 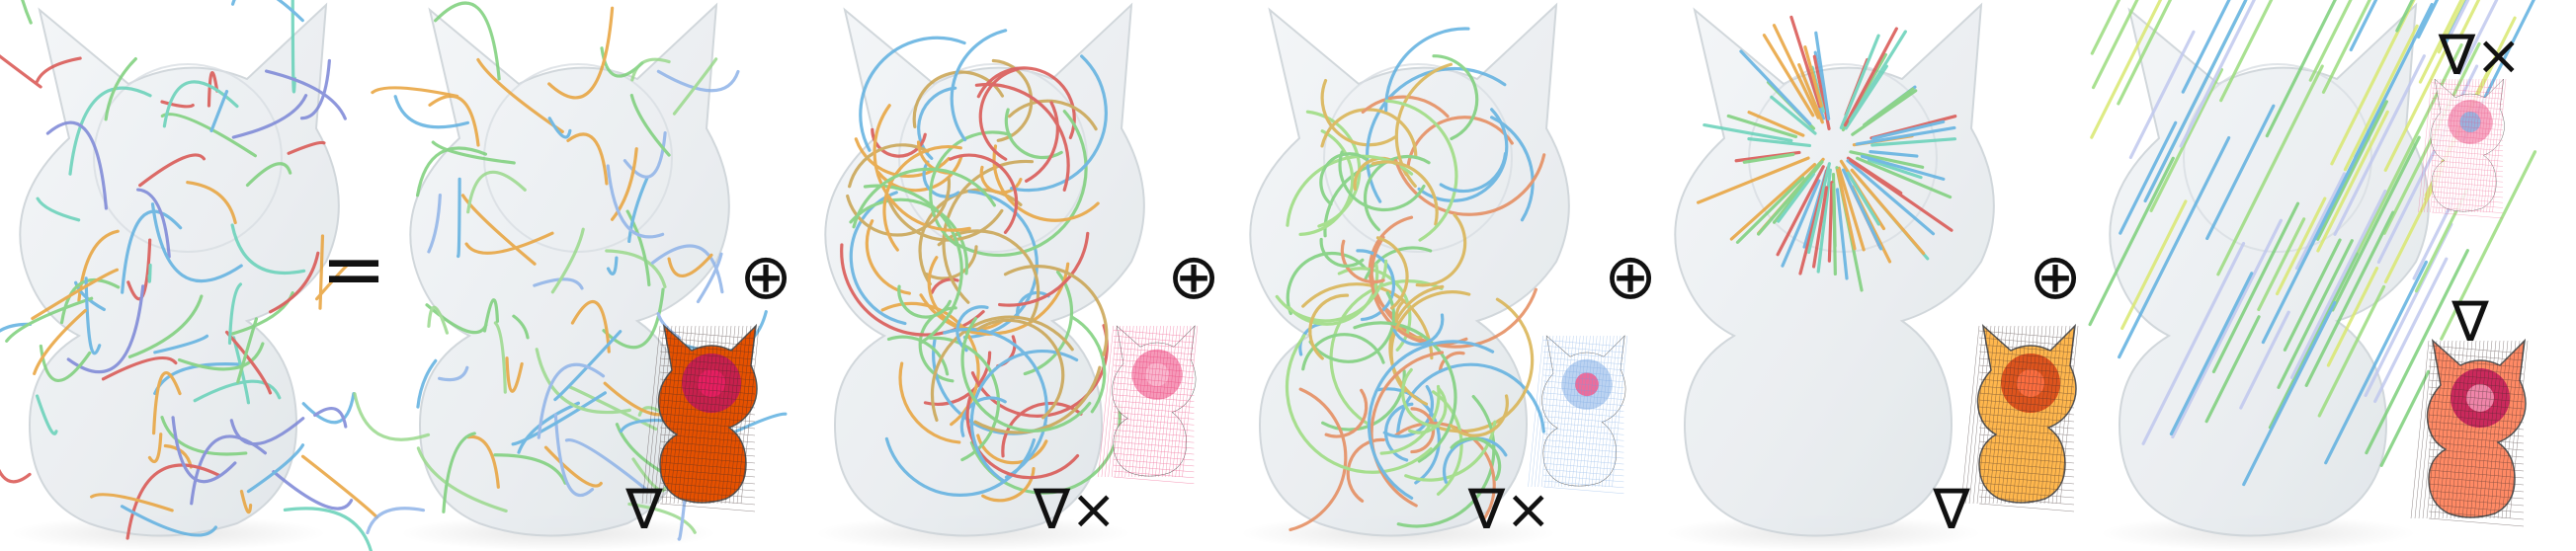 I want to click on curl-operator-2: ∇×, so click(x=1509, y=510).